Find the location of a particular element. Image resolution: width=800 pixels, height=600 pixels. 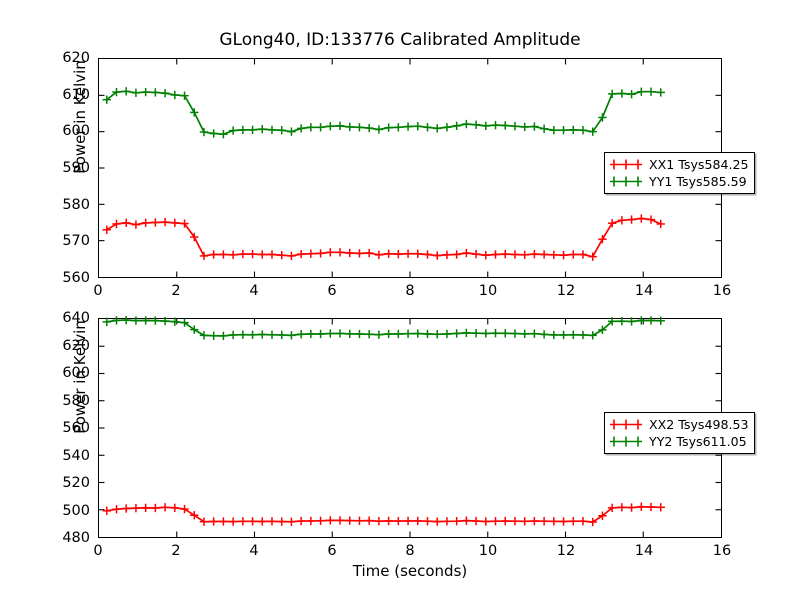

legend-label-xx1: XX1 Tsys584.25 is located at coordinates (699, 164).